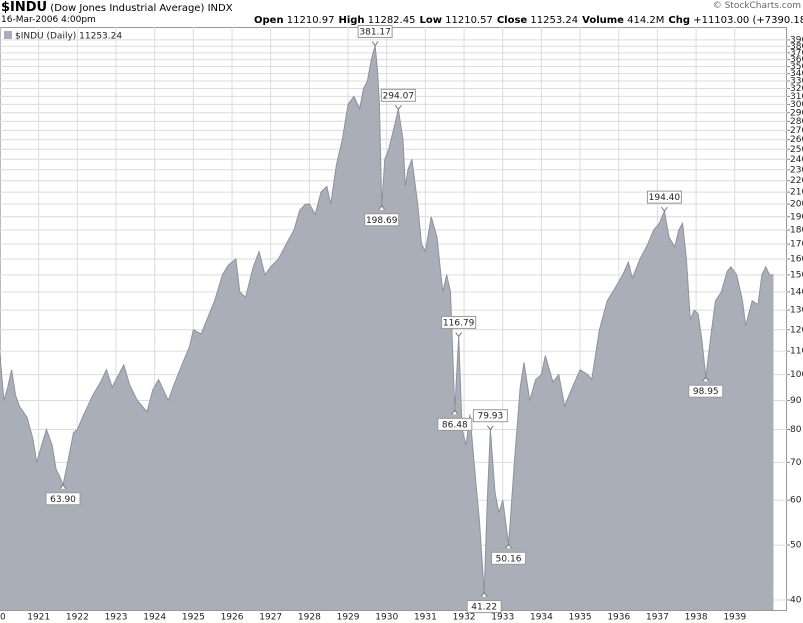 The image size is (803, 623). What do you see at coordinates (646, 20) in the screenshot?
I see `quote-value: 414.2M` at bounding box center [646, 20].